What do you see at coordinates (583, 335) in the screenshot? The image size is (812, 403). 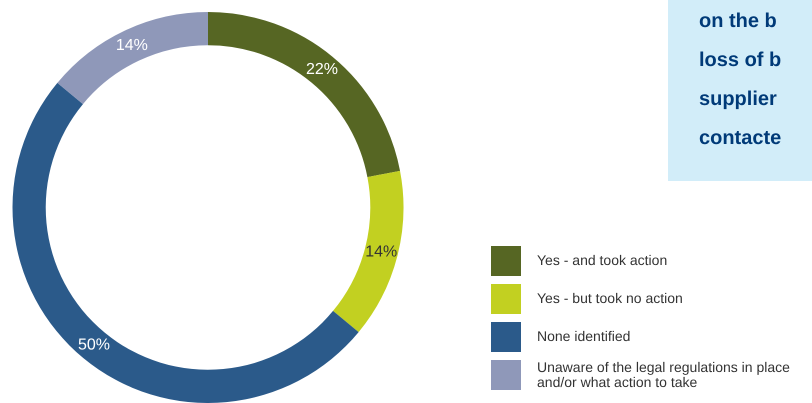 I see `legend-label: None identified` at bounding box center [583, 335].